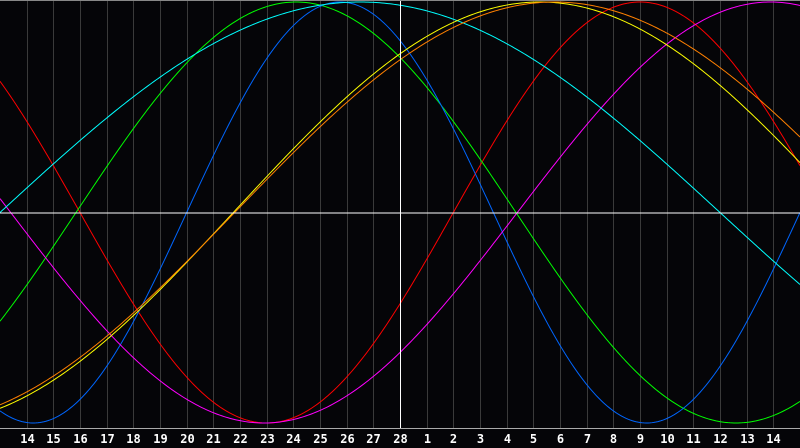 Image resolution: width=800 pixels, height=448 pixels. I want to click on x-tick-label: 21, so click(213, 439).